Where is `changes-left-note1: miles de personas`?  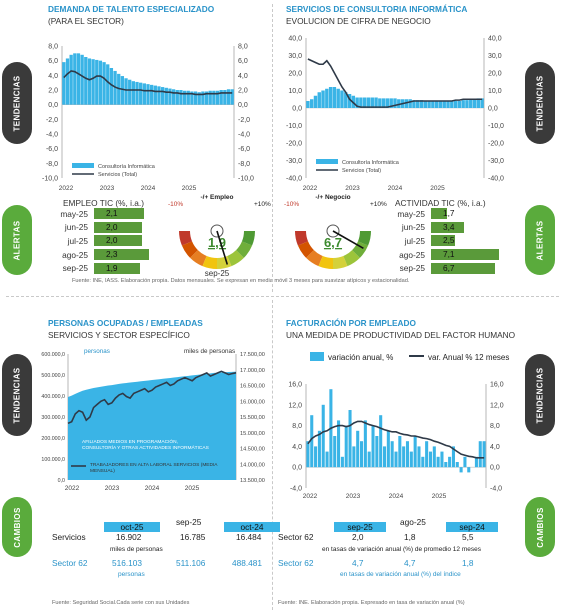
changes-left-note1: miles de personas is located at coordinates (136, 549).